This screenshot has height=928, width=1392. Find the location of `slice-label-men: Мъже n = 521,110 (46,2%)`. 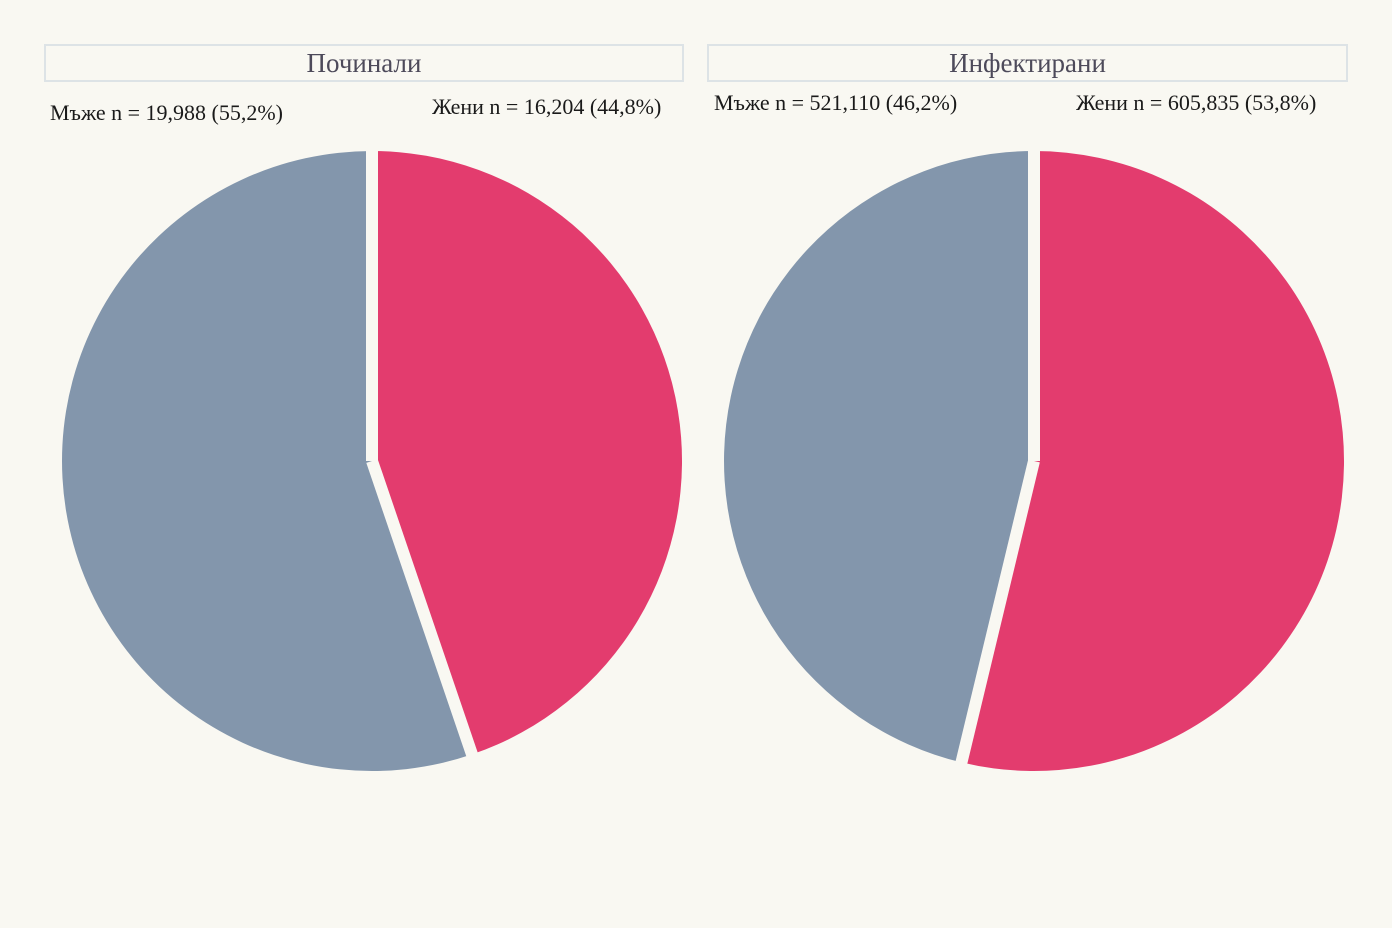

slice-label-men: Мъже n = 521,110 (46,2%) is located at coordinates (836, 102).